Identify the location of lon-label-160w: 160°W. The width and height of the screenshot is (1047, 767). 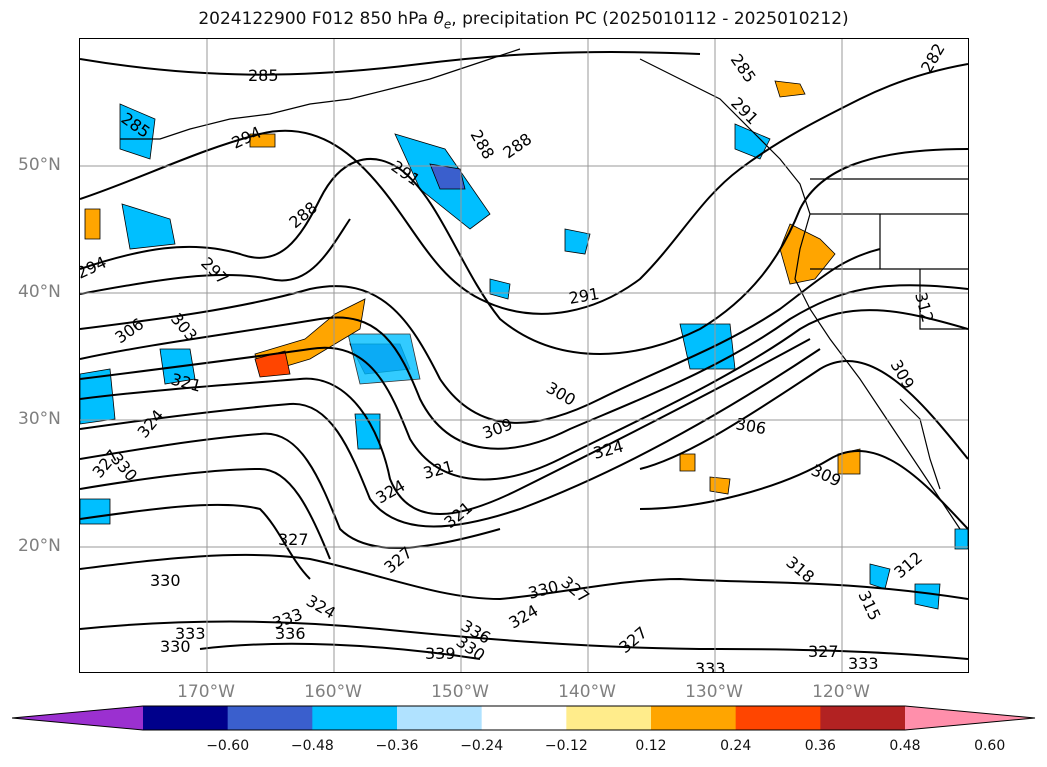
(333, 692).